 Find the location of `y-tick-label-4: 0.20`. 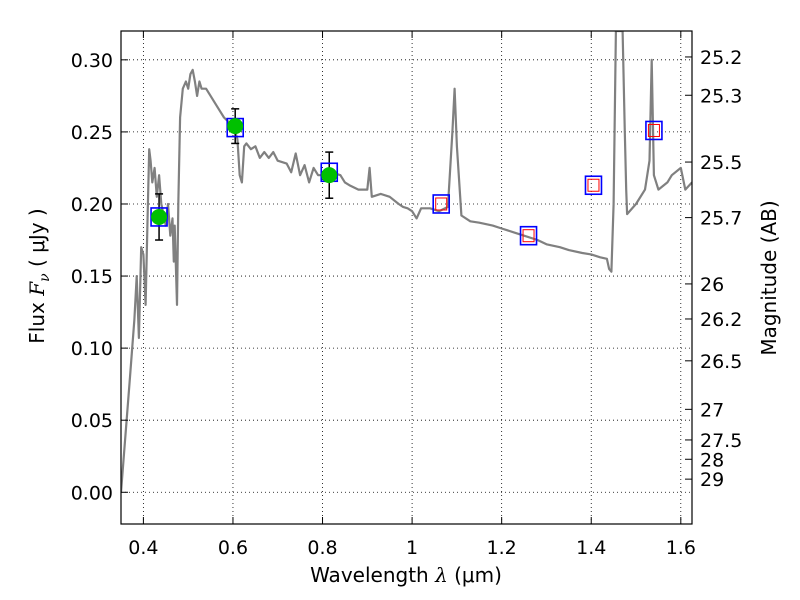

y-tick-label-4: 0.20 is located at coordinates (92, 205).